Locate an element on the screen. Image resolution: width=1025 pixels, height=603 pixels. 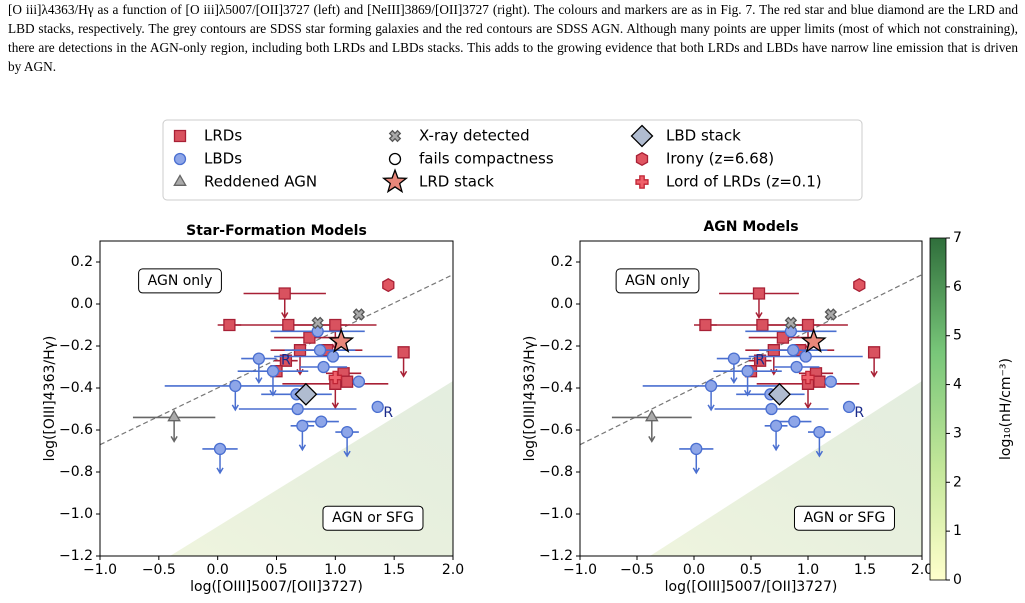
x-axis-label: log([OIII]5007/[OII]3727) is located at coordinates (751, 587).